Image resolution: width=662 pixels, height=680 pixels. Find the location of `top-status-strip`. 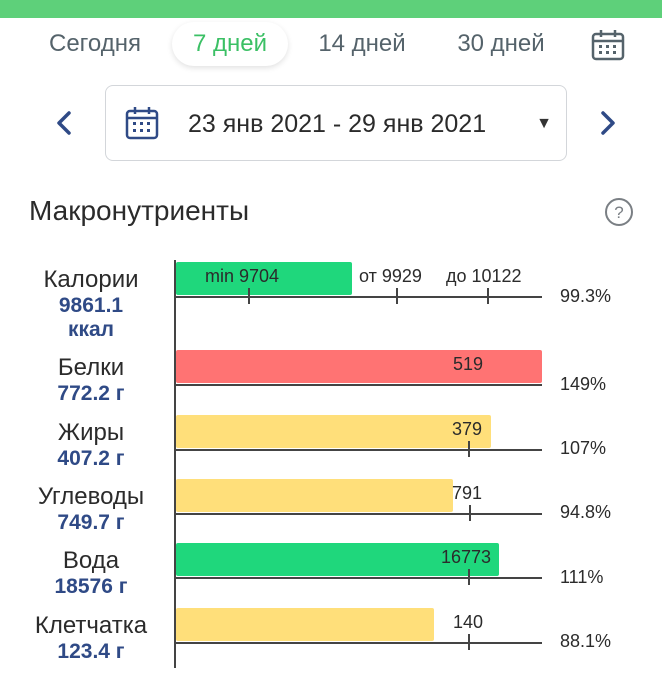

top-status-strip is located at coordinates (331, 9).